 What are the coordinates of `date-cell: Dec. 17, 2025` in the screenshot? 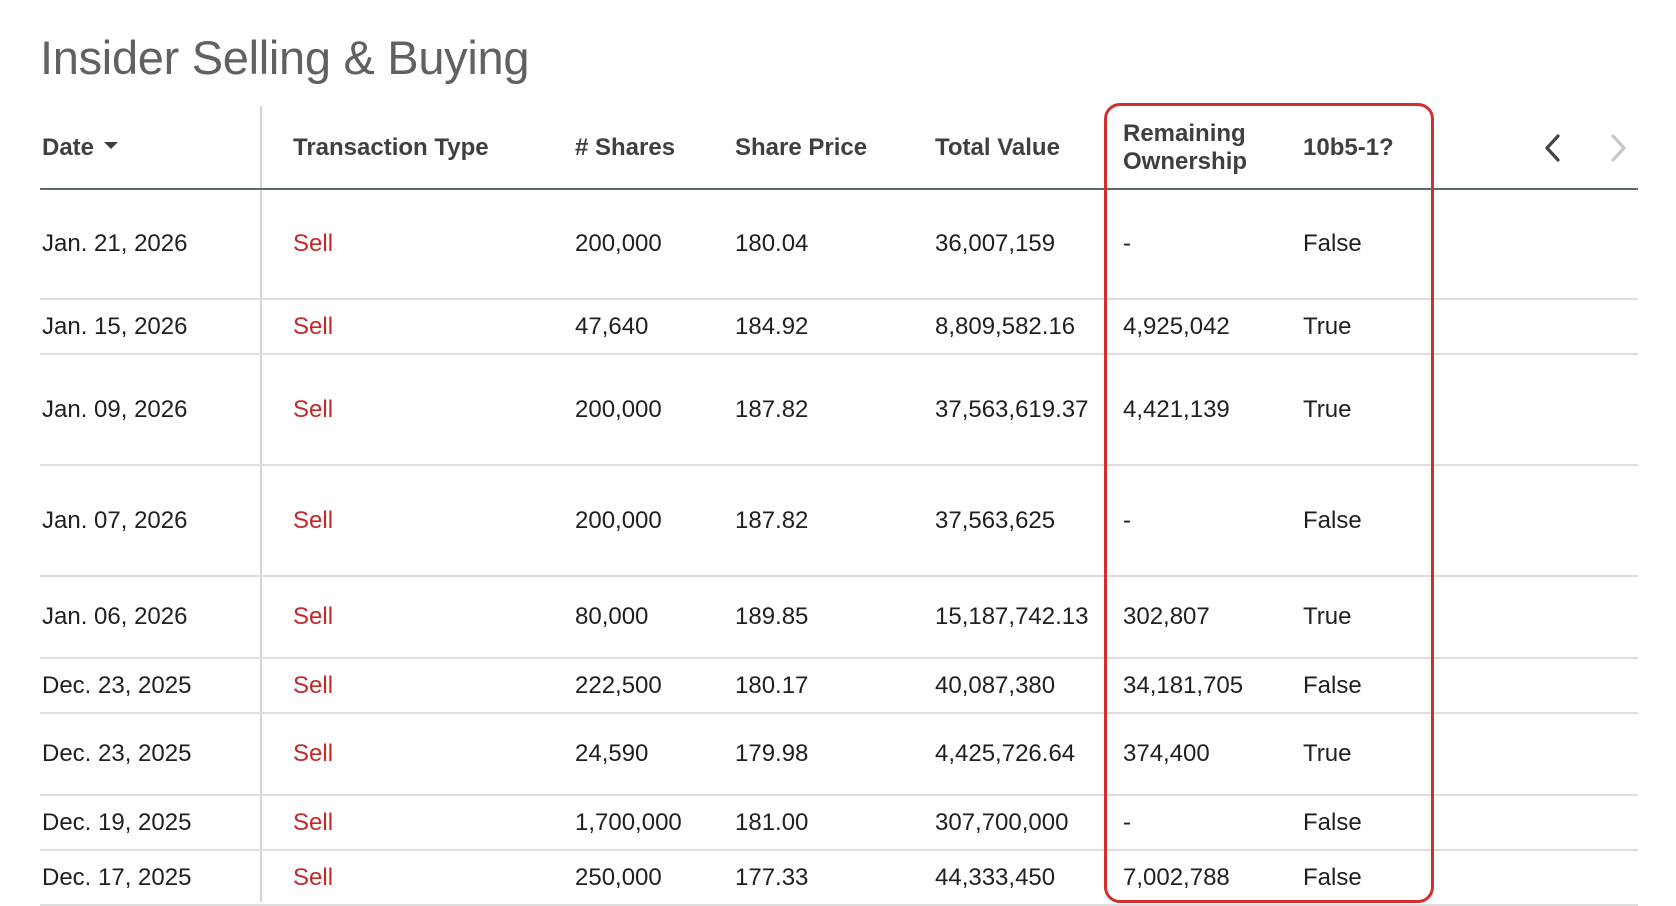 It's located at (117, 877).